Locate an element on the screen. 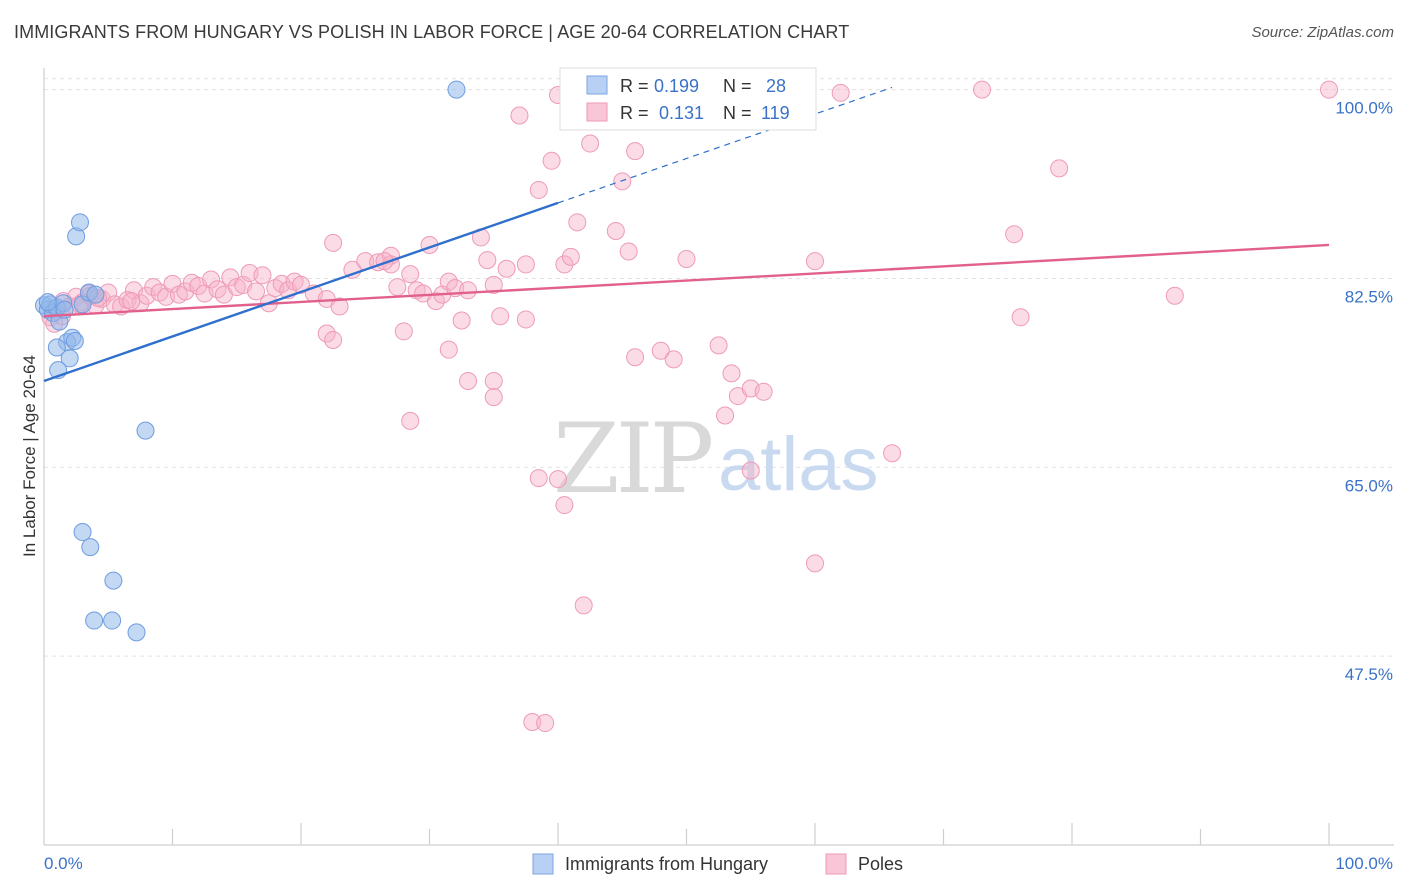 Image resolution: width=1406 pixels, height=892 pixels. watermark-atlas: atlas is located at coordinates (798, 464).